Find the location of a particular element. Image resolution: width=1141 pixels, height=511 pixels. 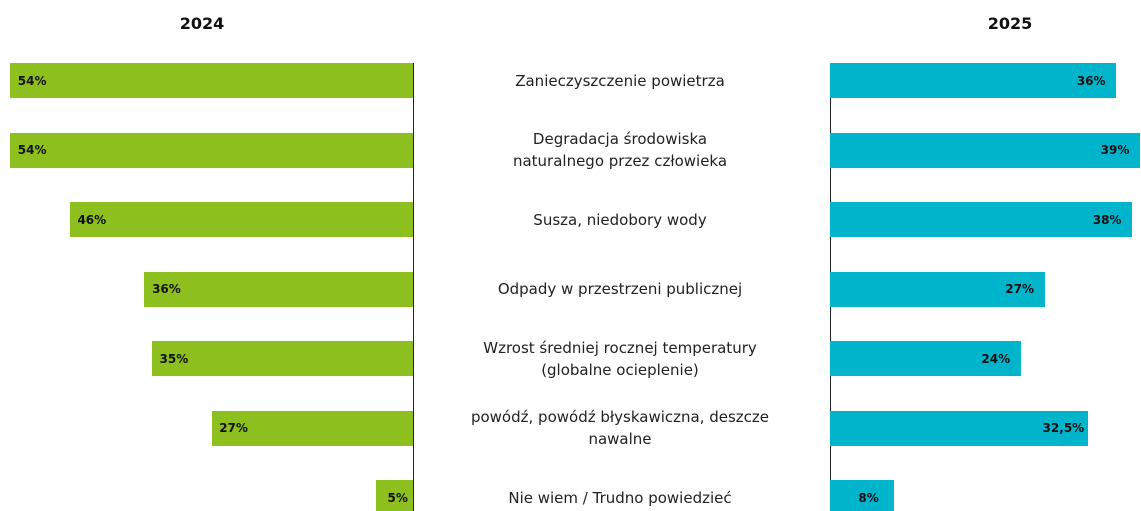

category-label: Nie wiem / Trudno powiedzieć is located at coordinates (620, 497).